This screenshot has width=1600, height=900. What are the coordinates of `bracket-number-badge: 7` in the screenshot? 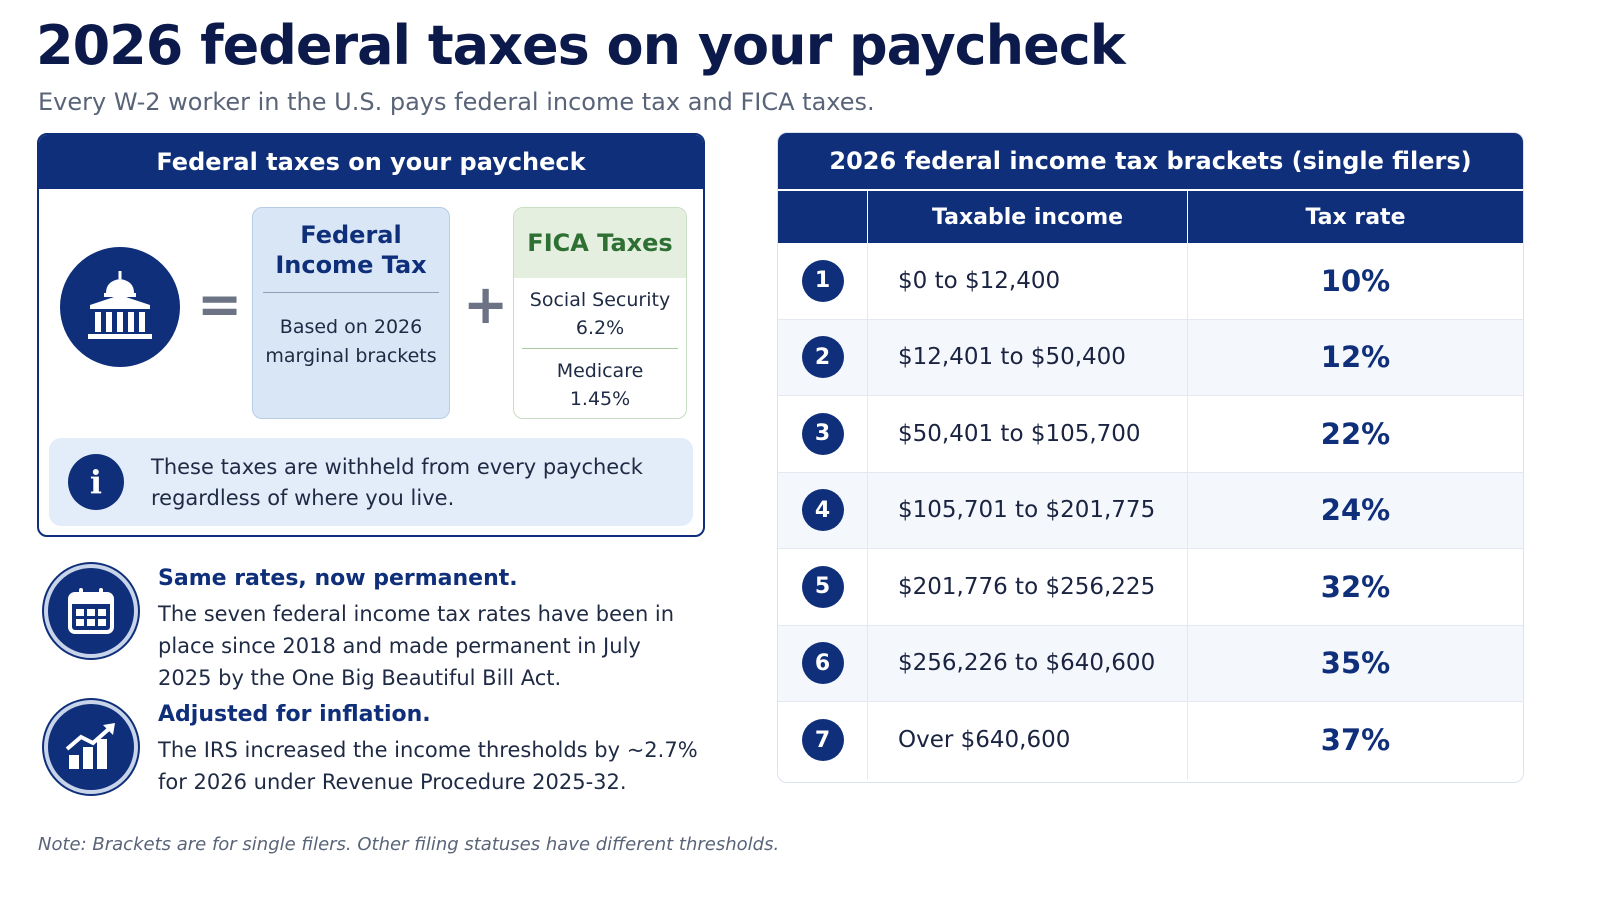 It's located at (822, 740).